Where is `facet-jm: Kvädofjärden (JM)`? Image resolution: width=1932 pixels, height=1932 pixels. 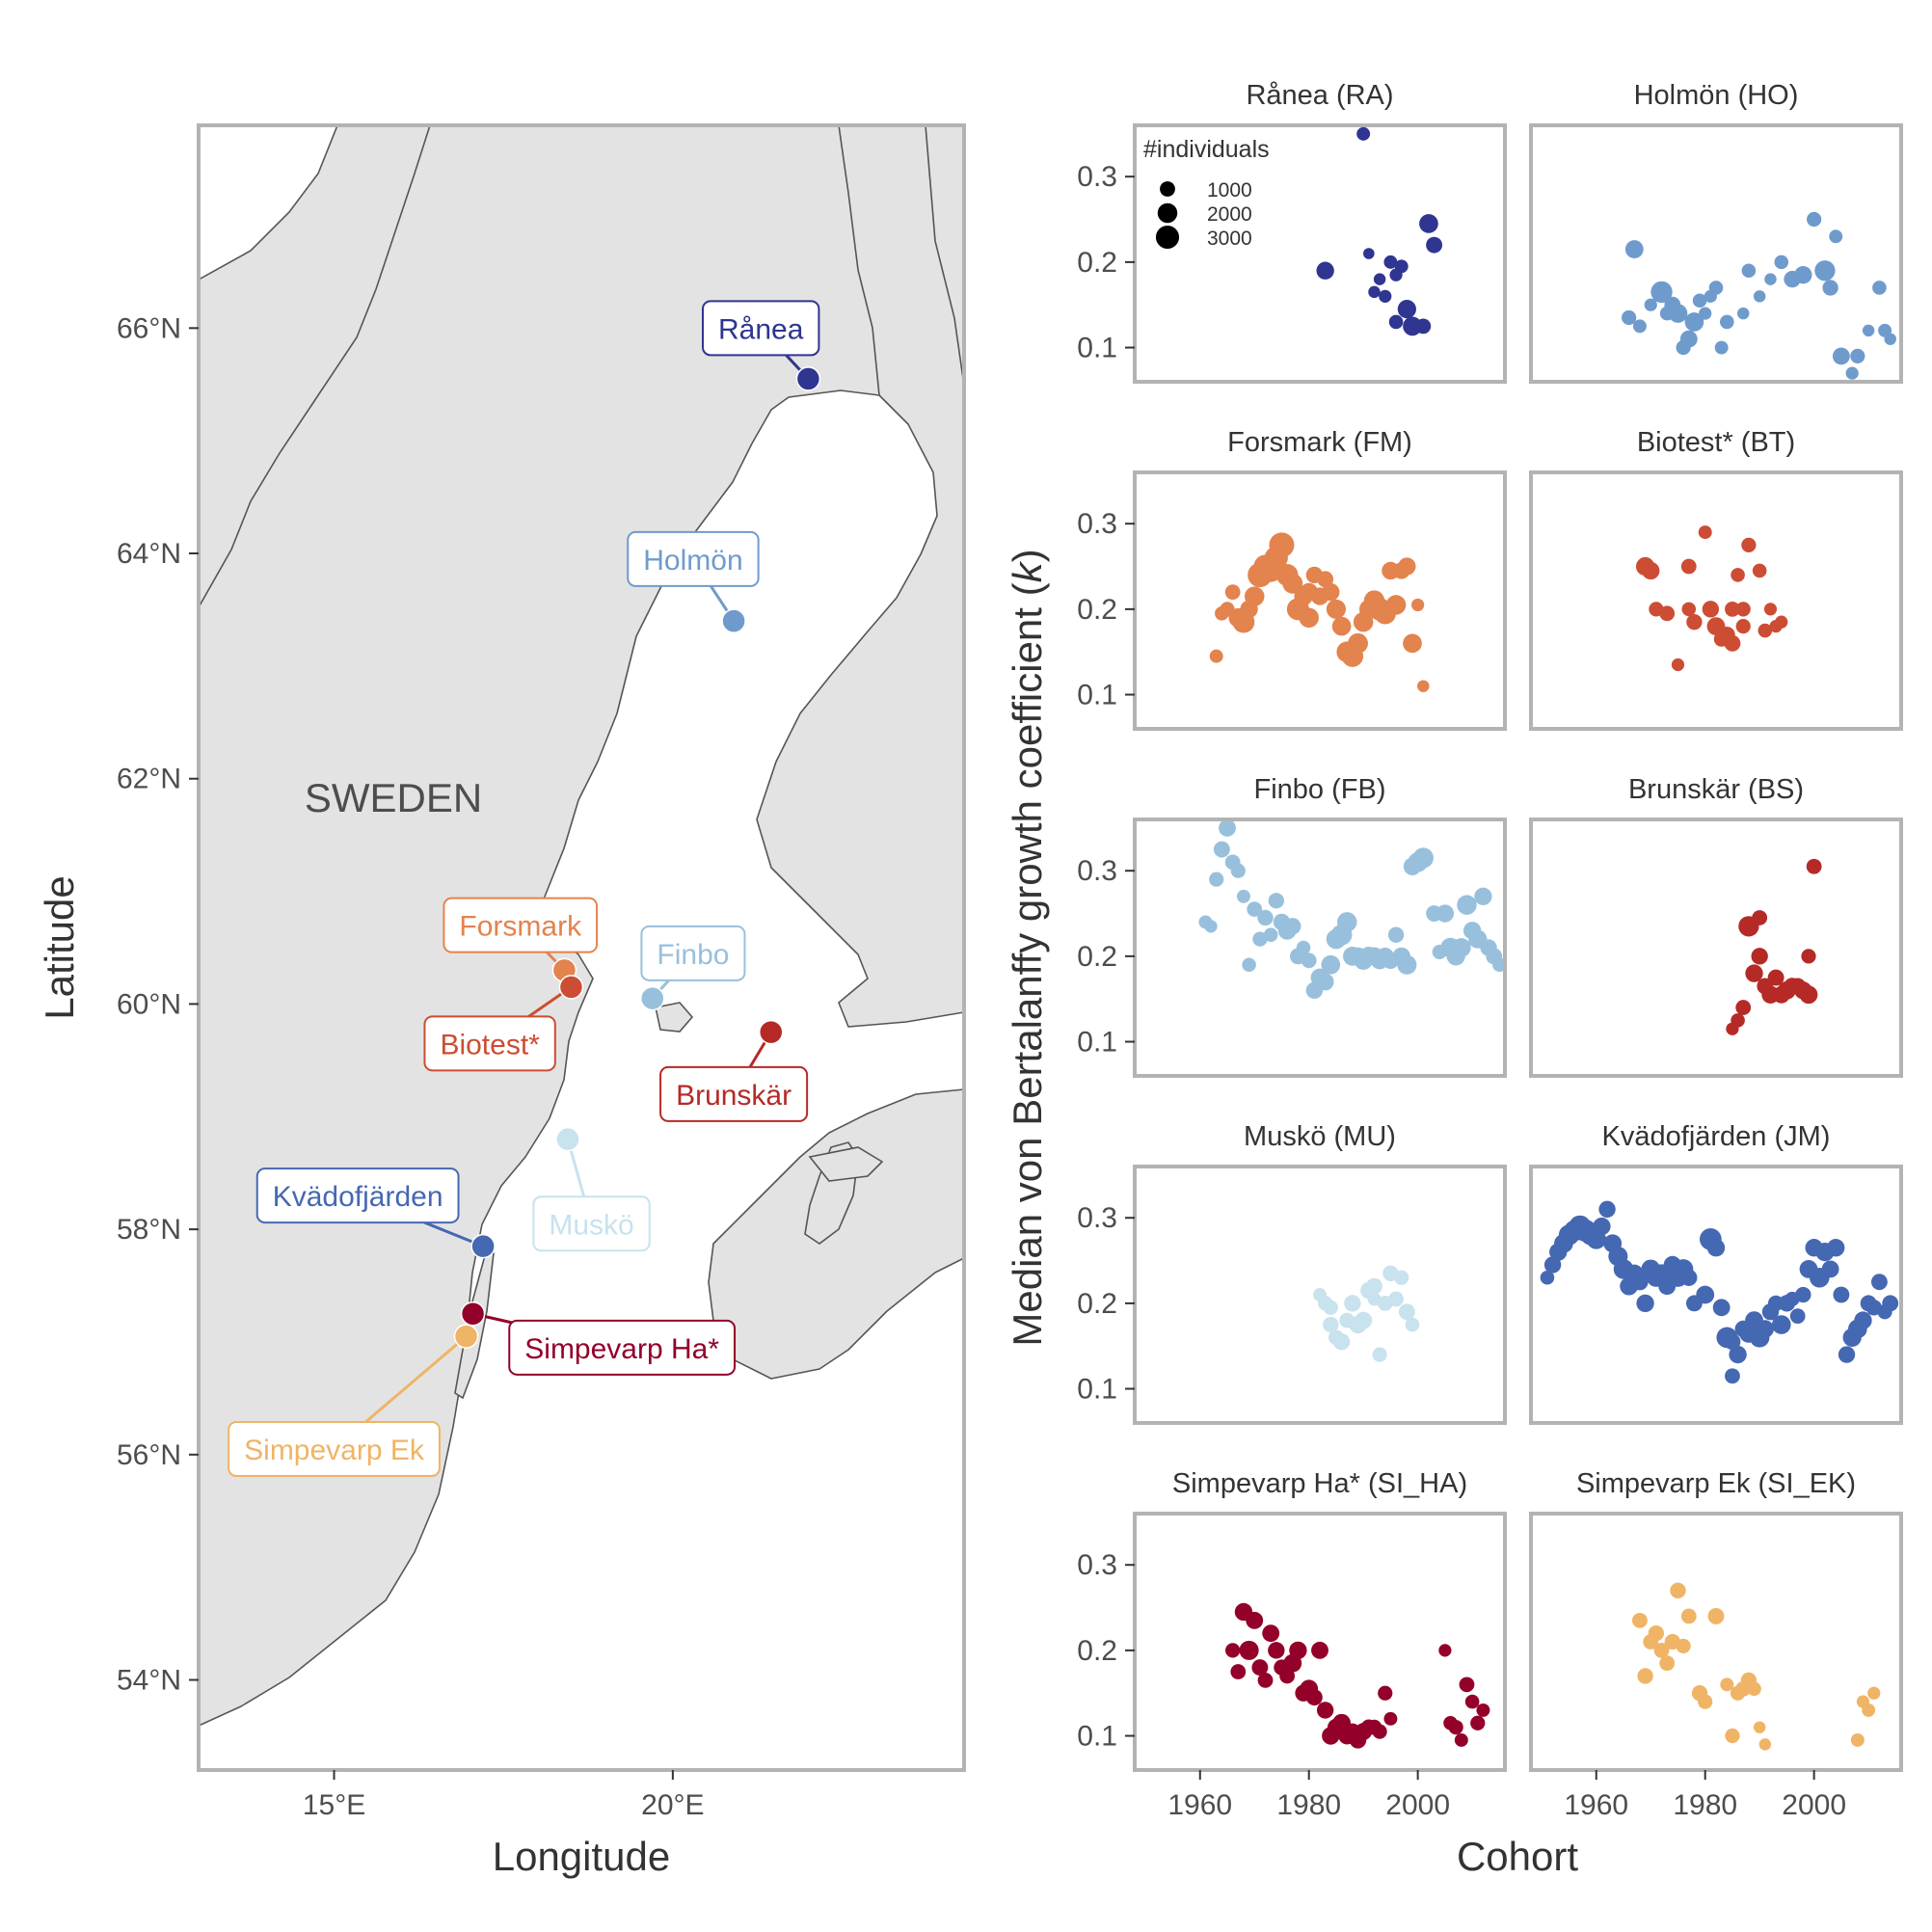 facet-jm: Kvädofjärden (JM) is located at coordinates (1716, 1273).